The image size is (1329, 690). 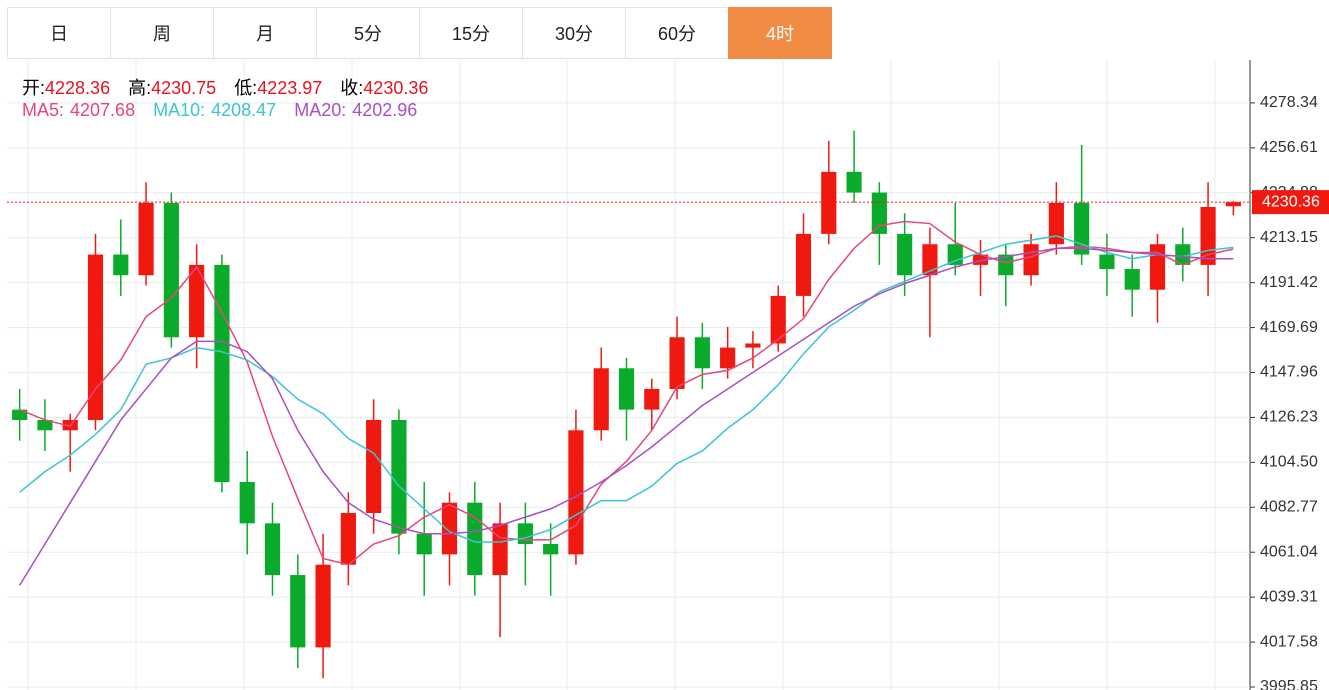 I want to click on legend-name: MA20:, so click(x=320, y=110).